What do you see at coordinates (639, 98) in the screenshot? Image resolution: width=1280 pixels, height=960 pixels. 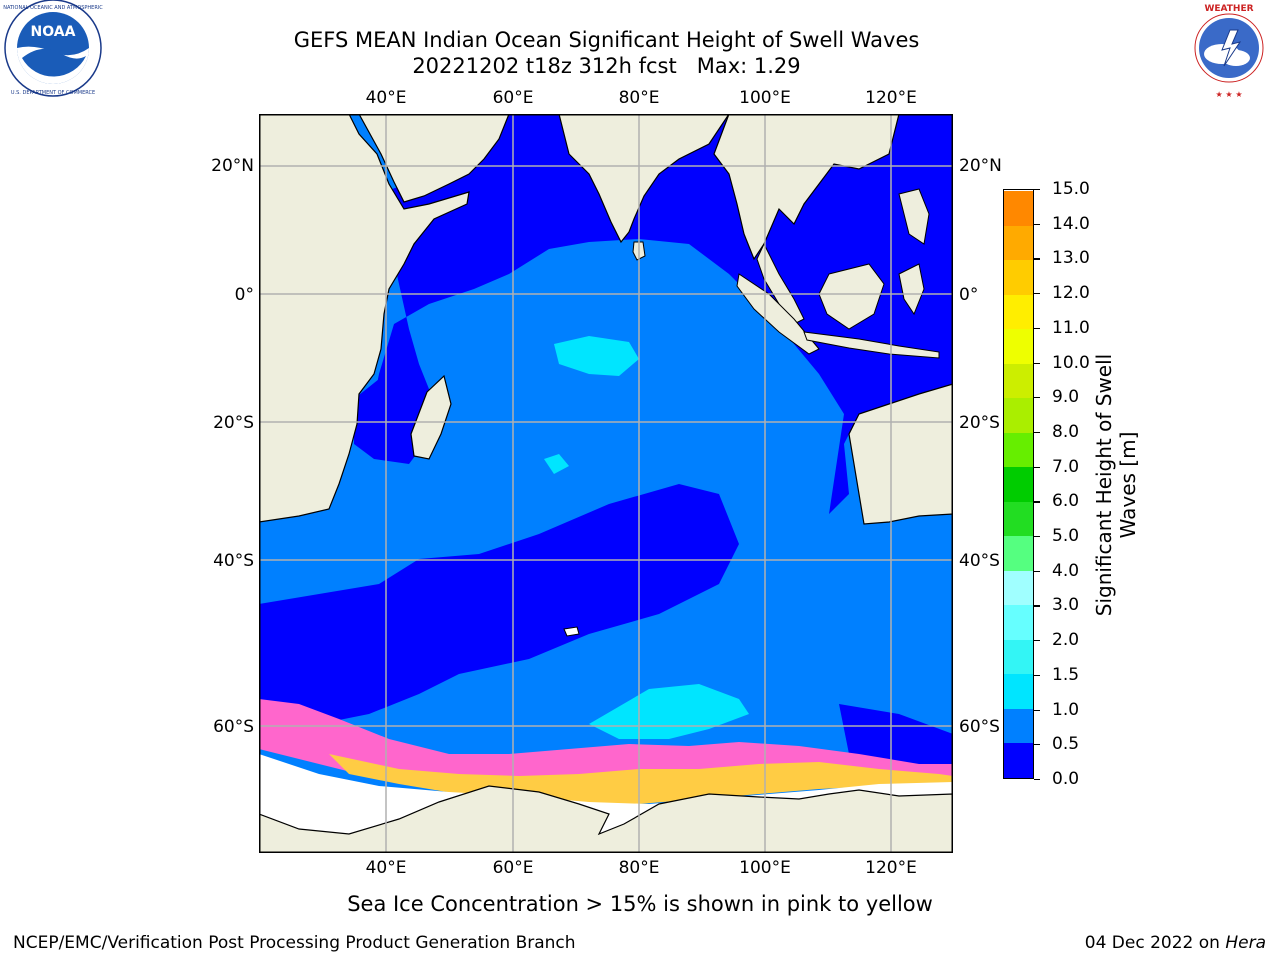 I see `lon-label-top: 80°E` at bounding box center [639, 98].